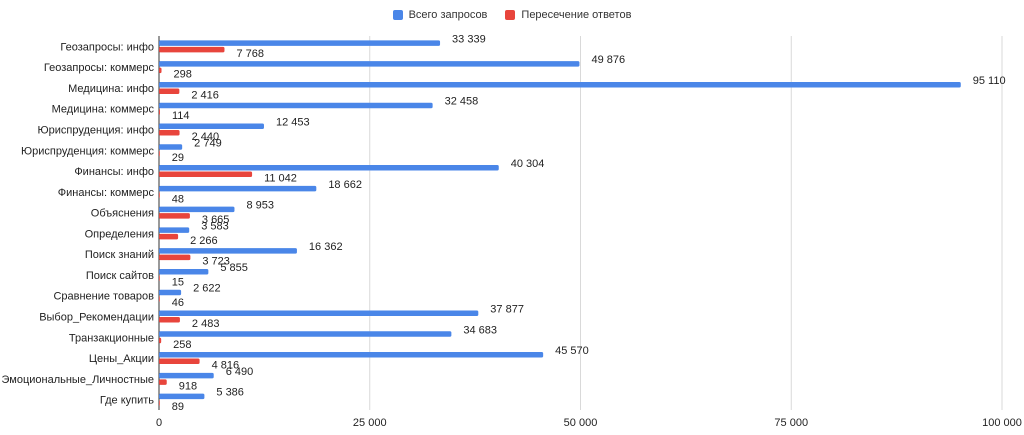  What do you see at coordinates (103, 110) in the screenshot?
I see `category-label: Медицина: коммерс` at bounding box center [103, 110].